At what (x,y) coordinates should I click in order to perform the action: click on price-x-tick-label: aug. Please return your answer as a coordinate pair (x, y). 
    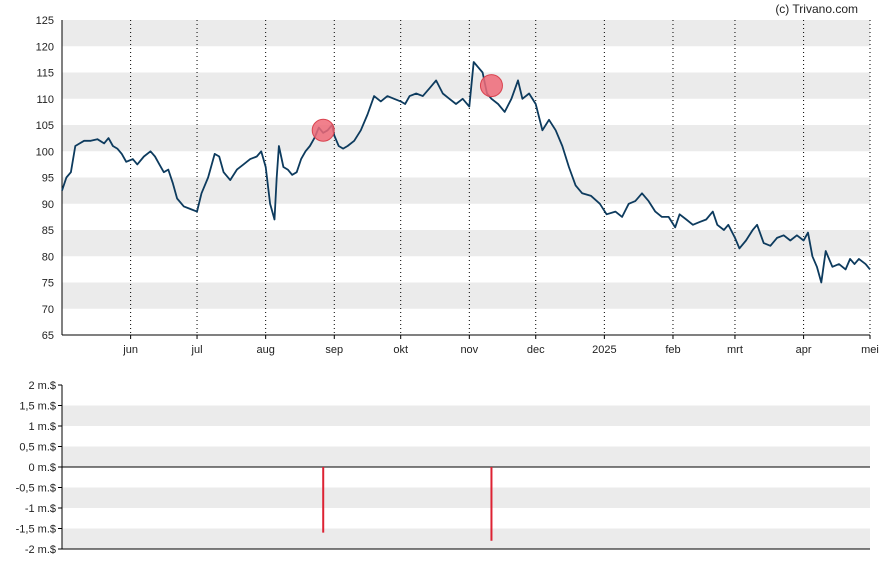
    Looking at the image, I should click on (265, 350).